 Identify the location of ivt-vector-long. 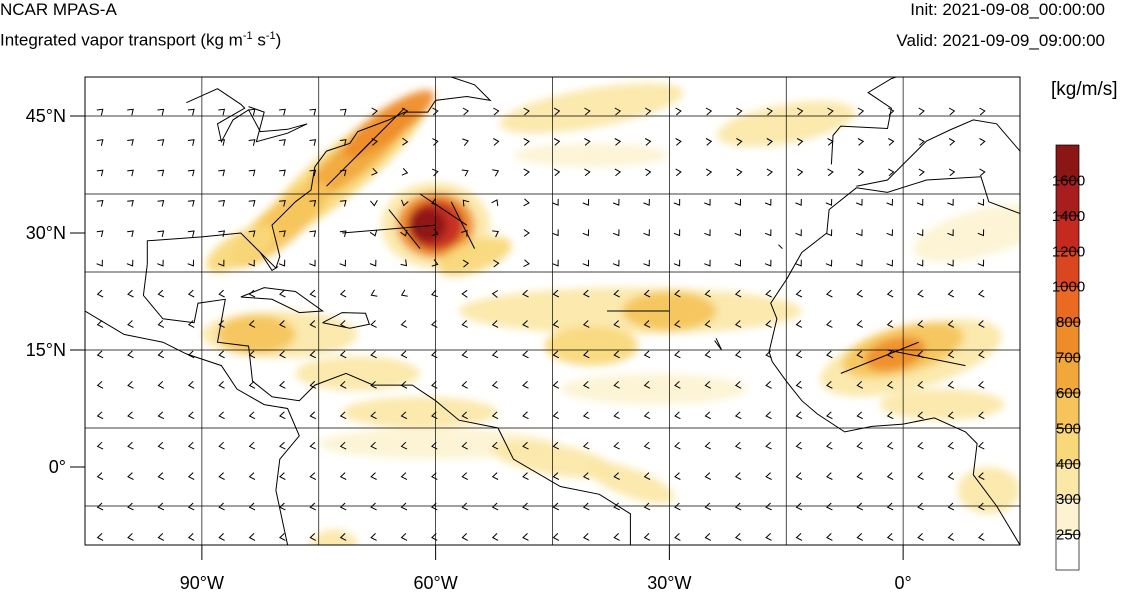
(389, 229).